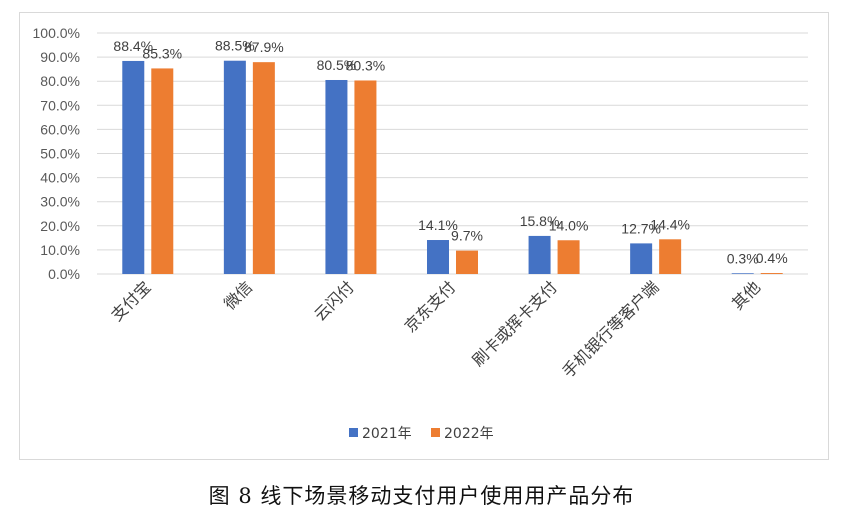 The width and height of the screenshot is (843, 520). What do you see at coordinates (60, 129) in the screenshot?
I see `y-tick-label: 60.0%` at bounding box center [60, 129].